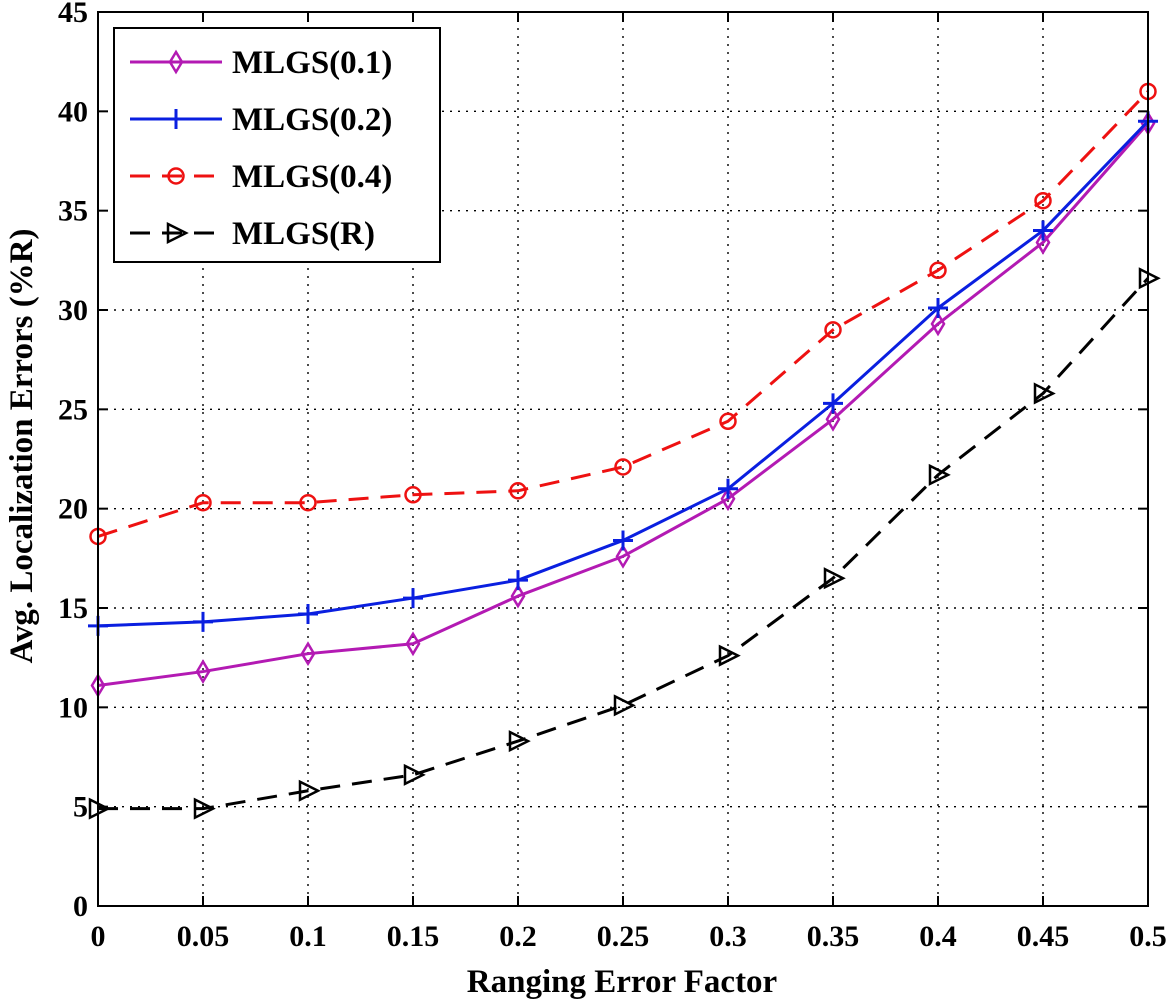 The height and width of the screenshot is (1000, 1171). I want to click on y-tick-label: 40, so click(73, 111).